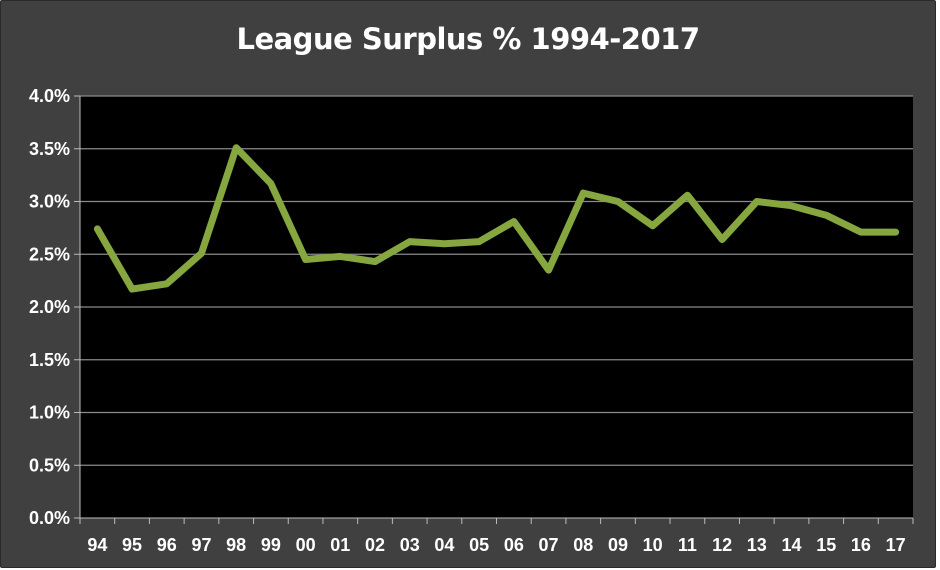  Describe the element at coordinates (687, 545) in the screenshot. I see `x-tick-label: 11` at that location.